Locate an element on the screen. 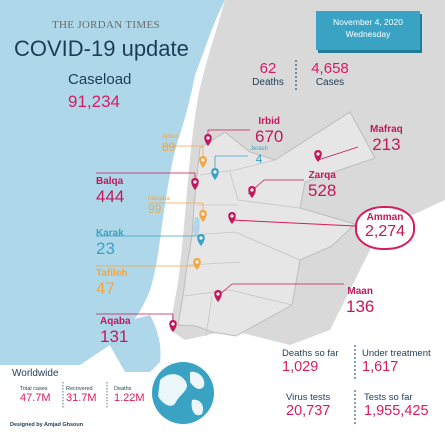  virus-tests: Virus tests 20,737 is located at coordinates (308, 405).